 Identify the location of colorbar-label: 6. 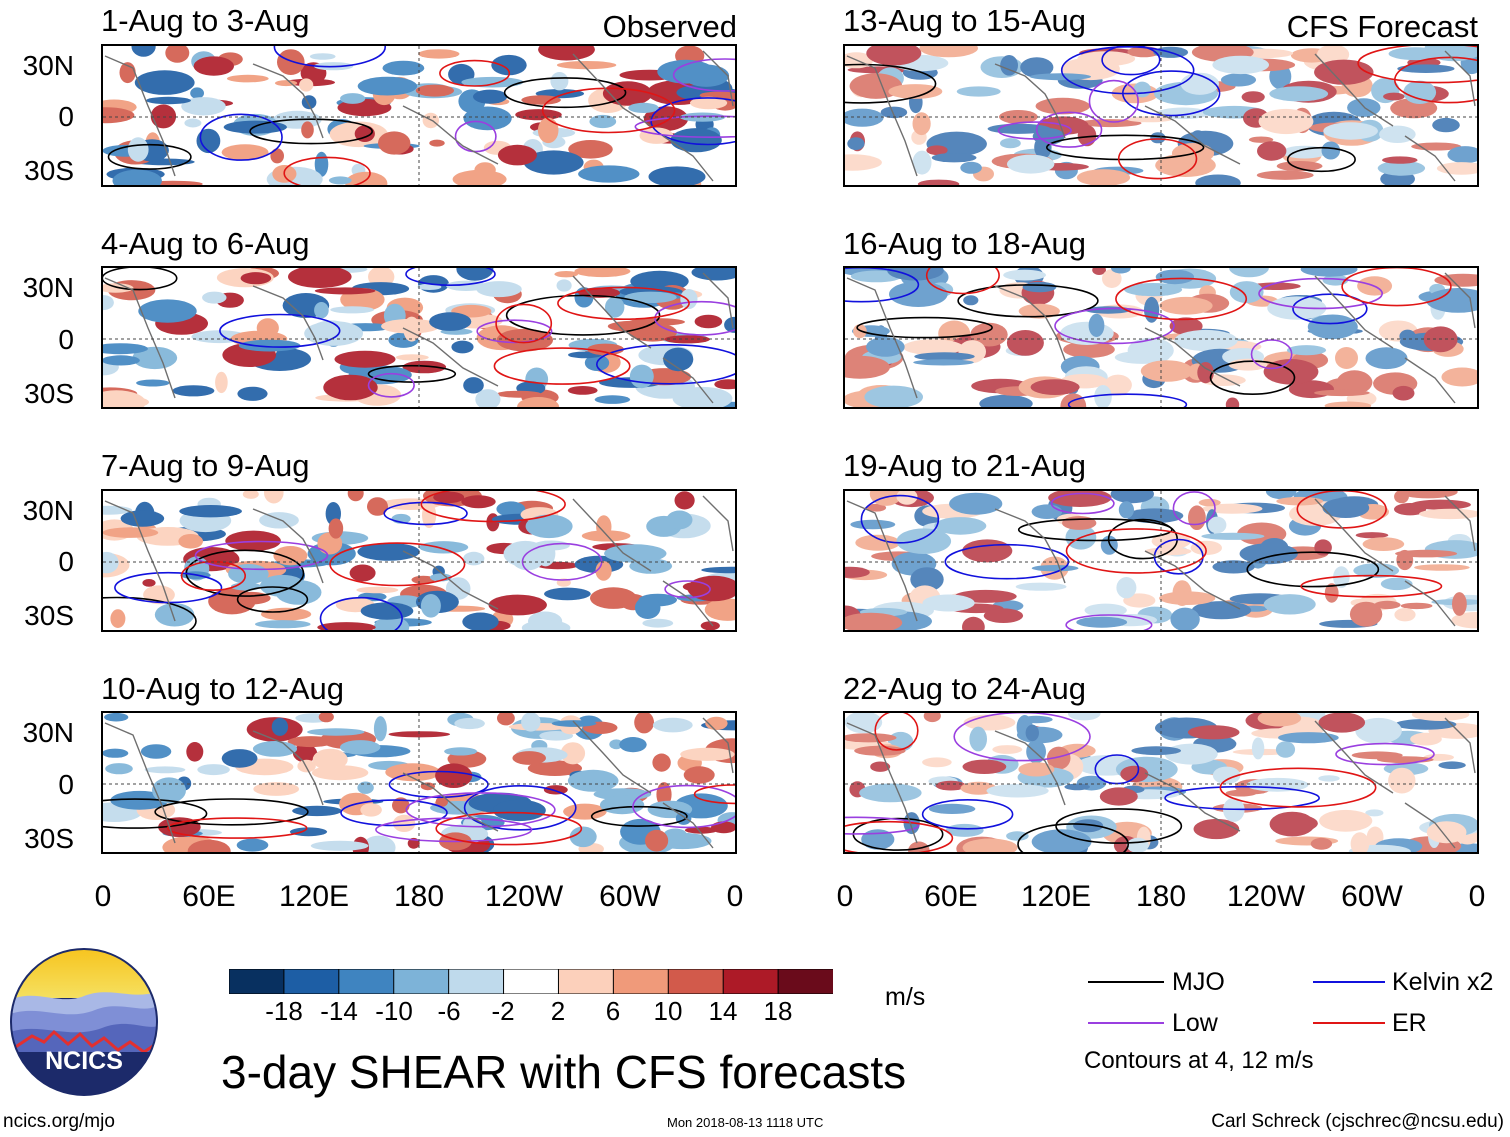
(613, 1011).